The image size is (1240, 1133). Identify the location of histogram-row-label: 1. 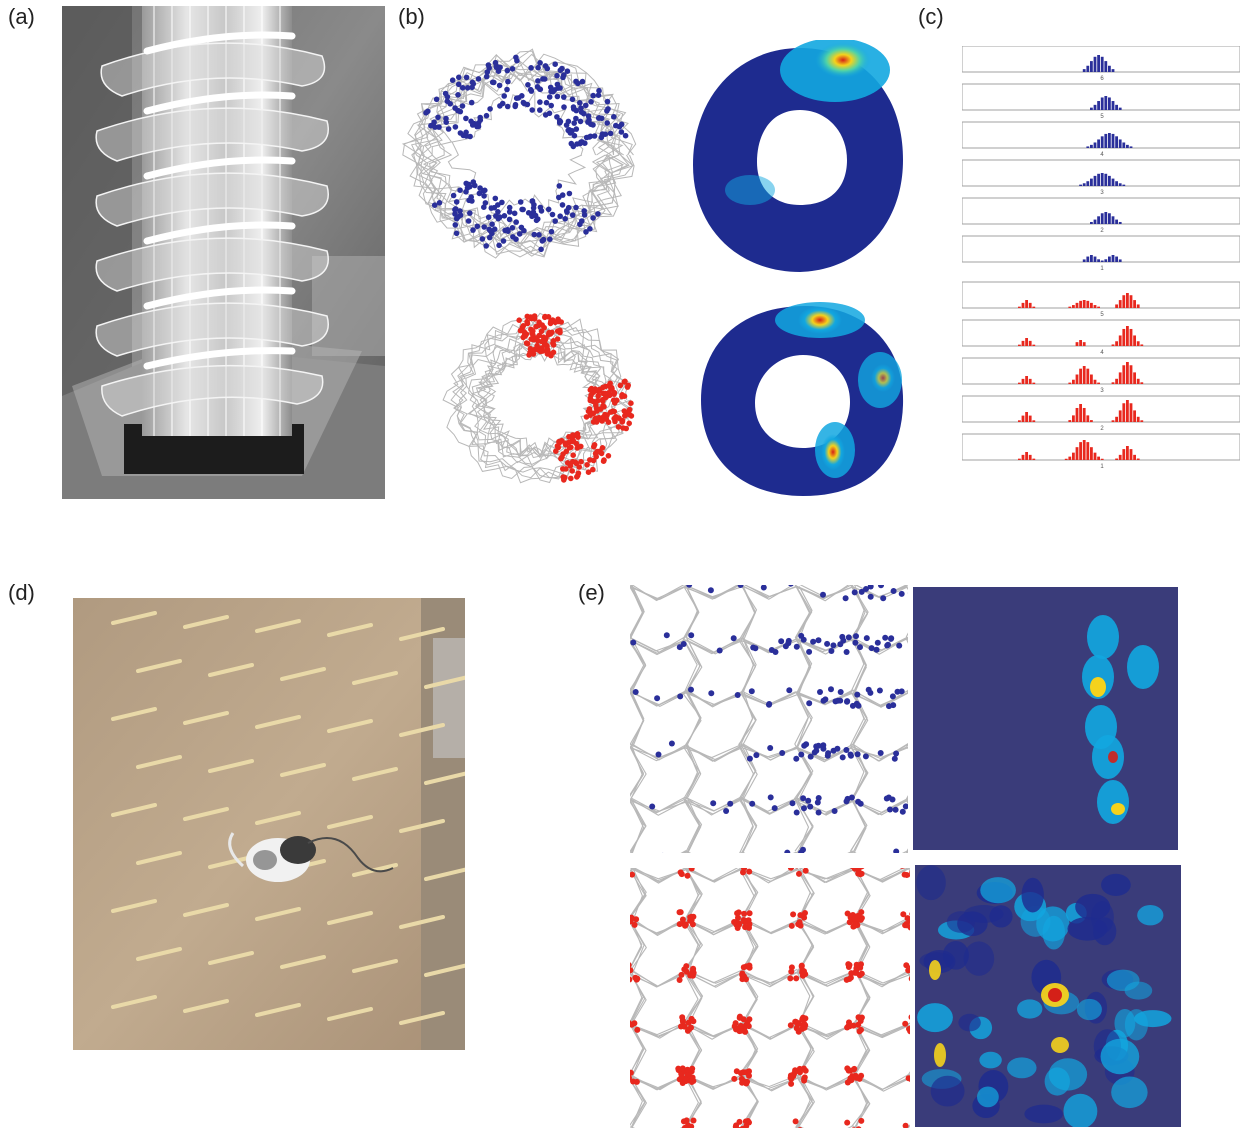
(1102, 269).